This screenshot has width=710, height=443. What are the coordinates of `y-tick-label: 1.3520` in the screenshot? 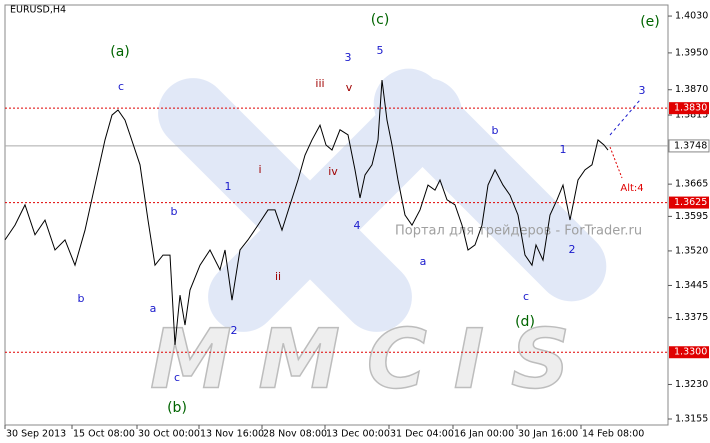 It's located at (691, 250).